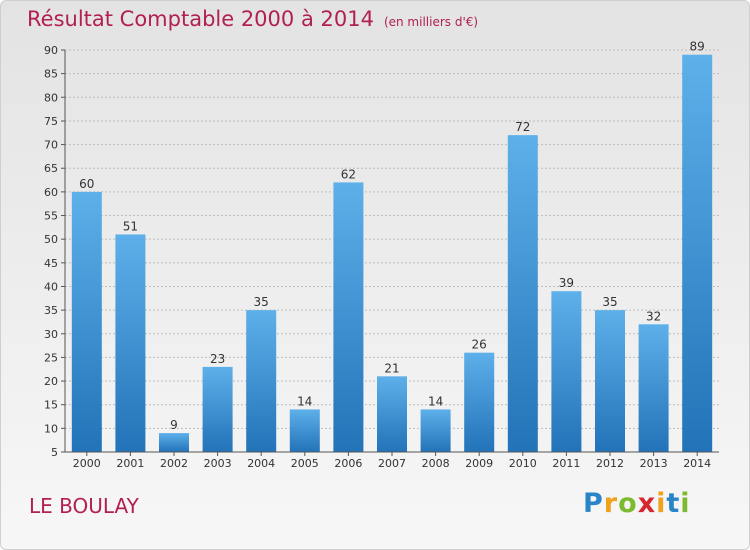  I want to click on y-tick-label: 30, so click(51, 334).